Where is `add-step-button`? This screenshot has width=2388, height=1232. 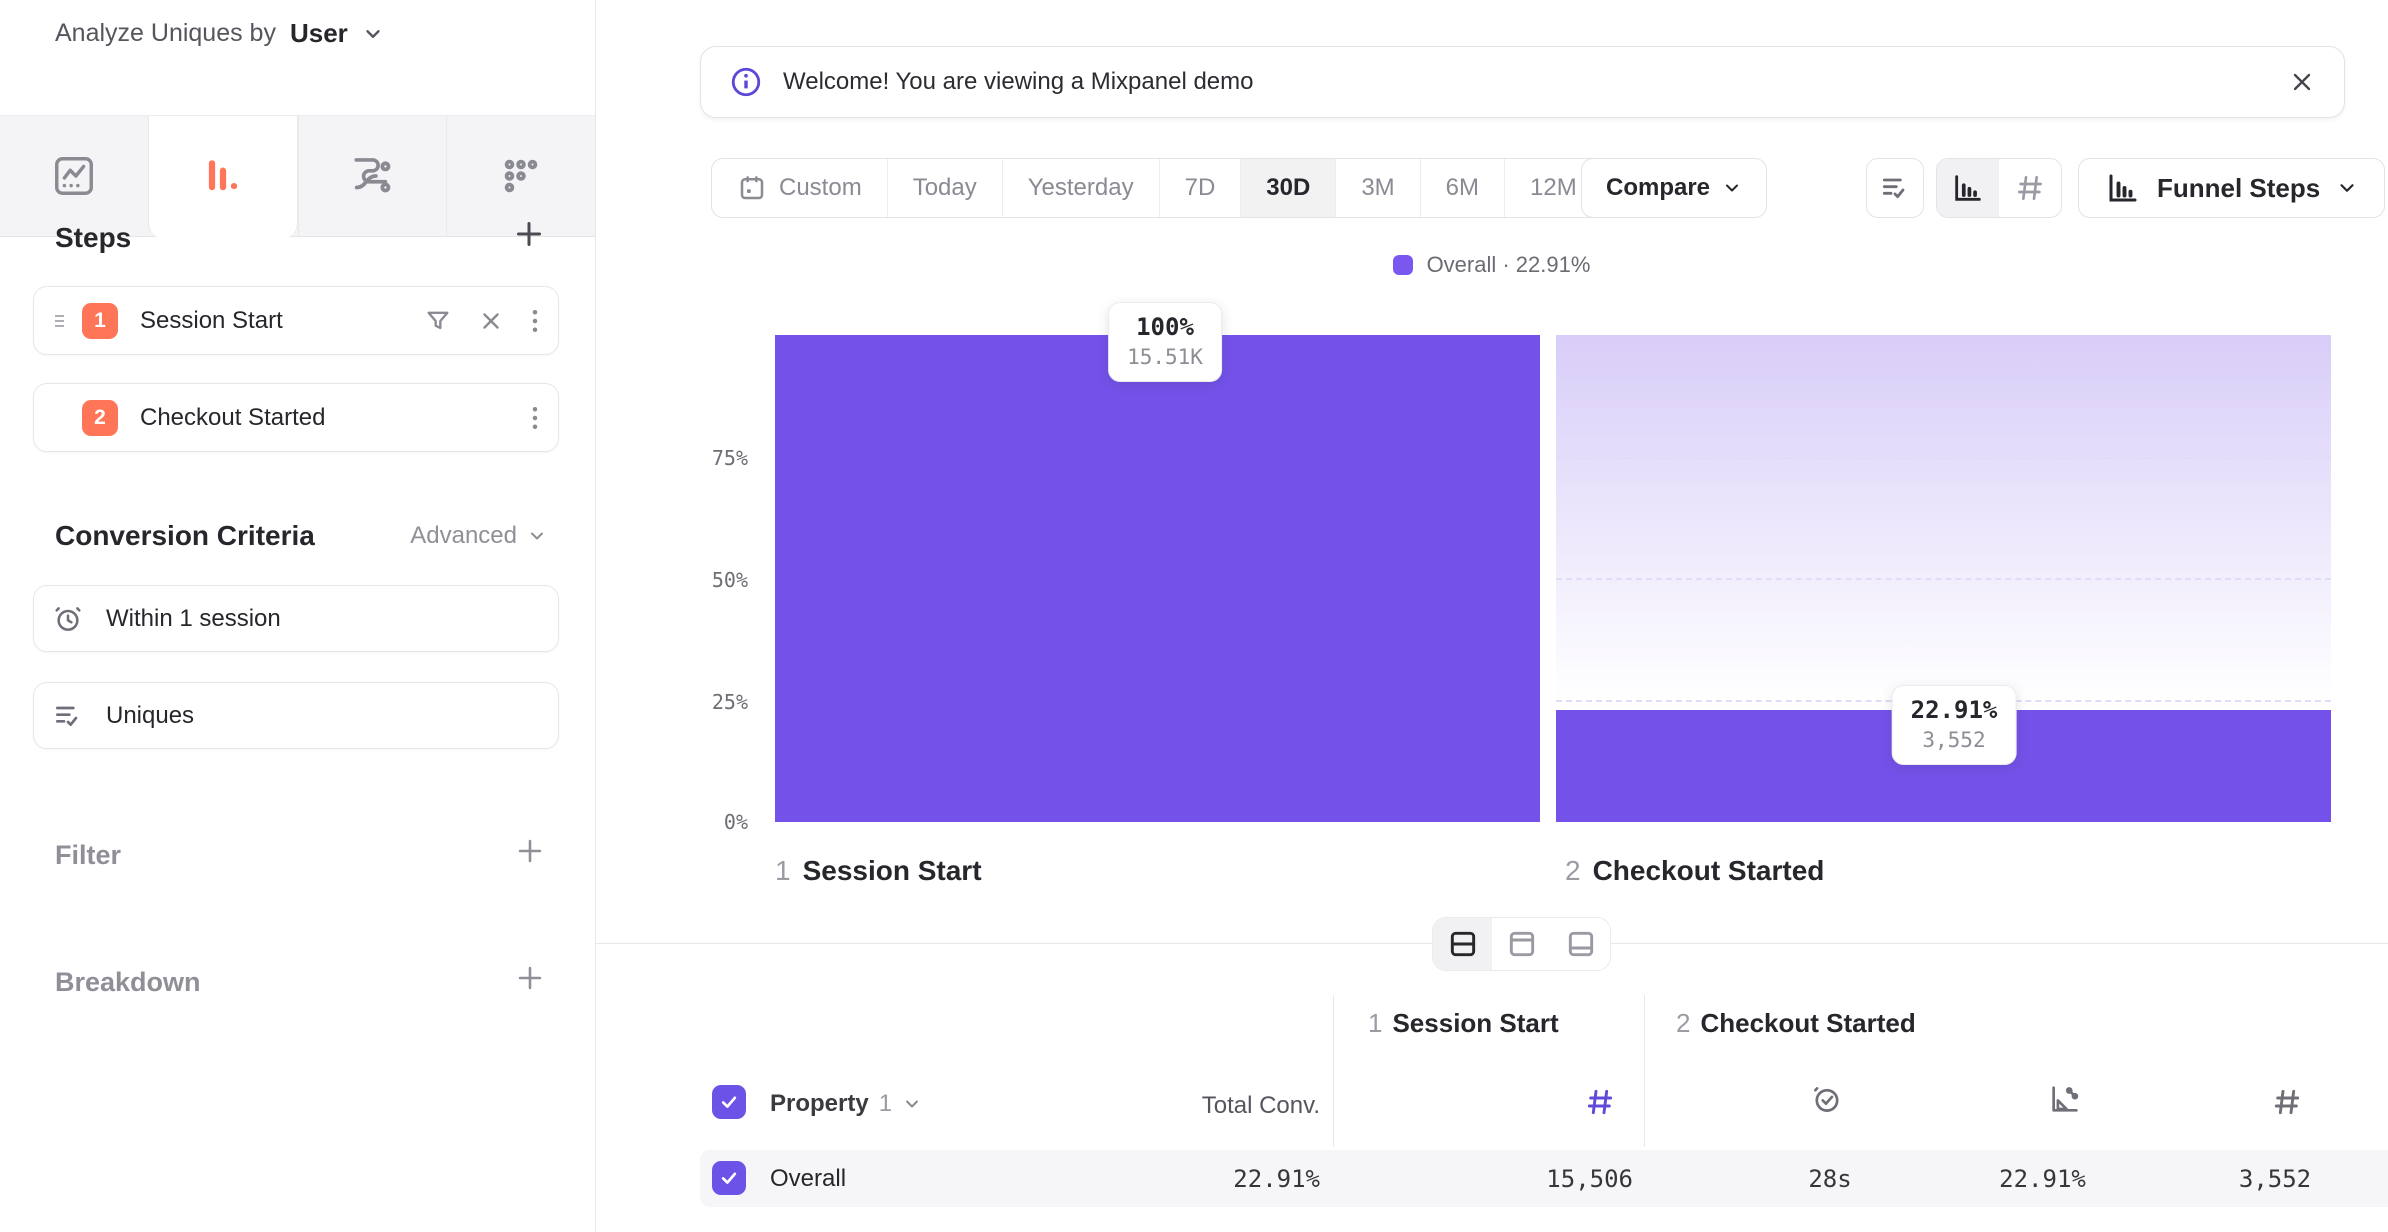 add-step-button is located at coordinates (529, 234).